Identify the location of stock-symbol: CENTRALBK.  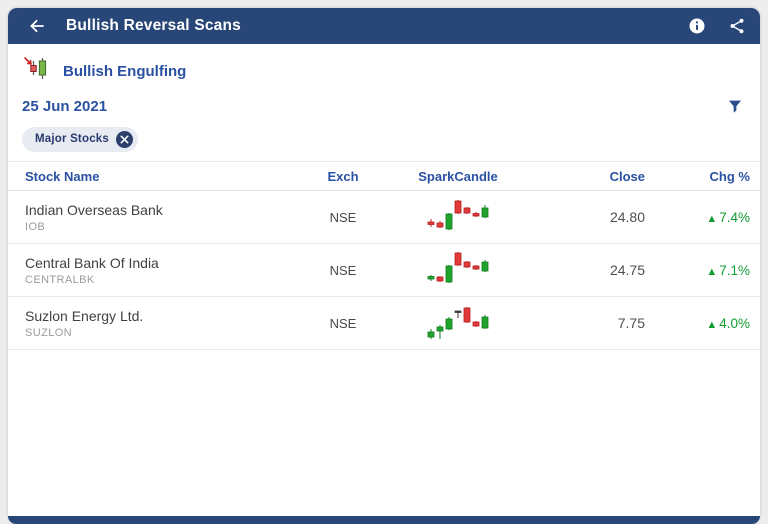
(60, 279).